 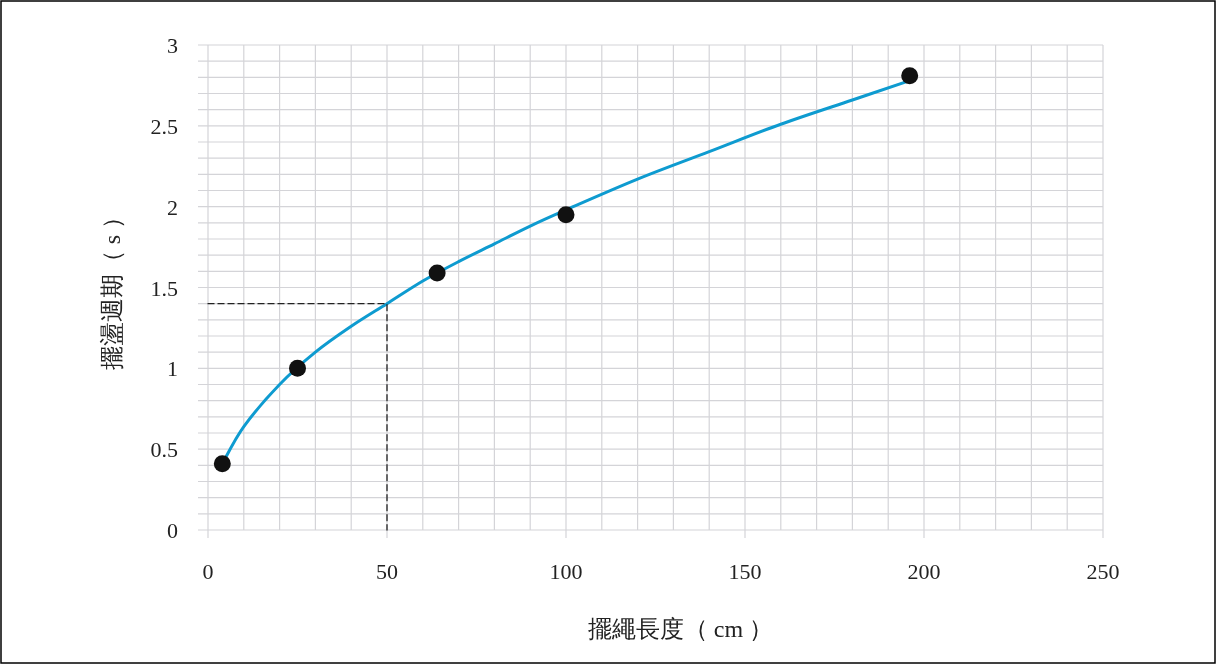 I want to click on y-tick-label: 2.5, so click(x=164, y=126).